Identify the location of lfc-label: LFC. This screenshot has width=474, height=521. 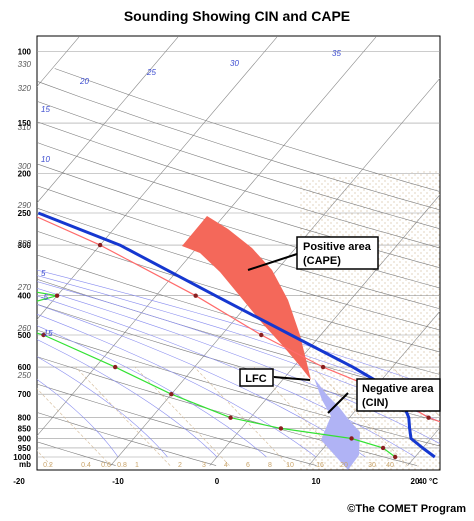
(255, 379).